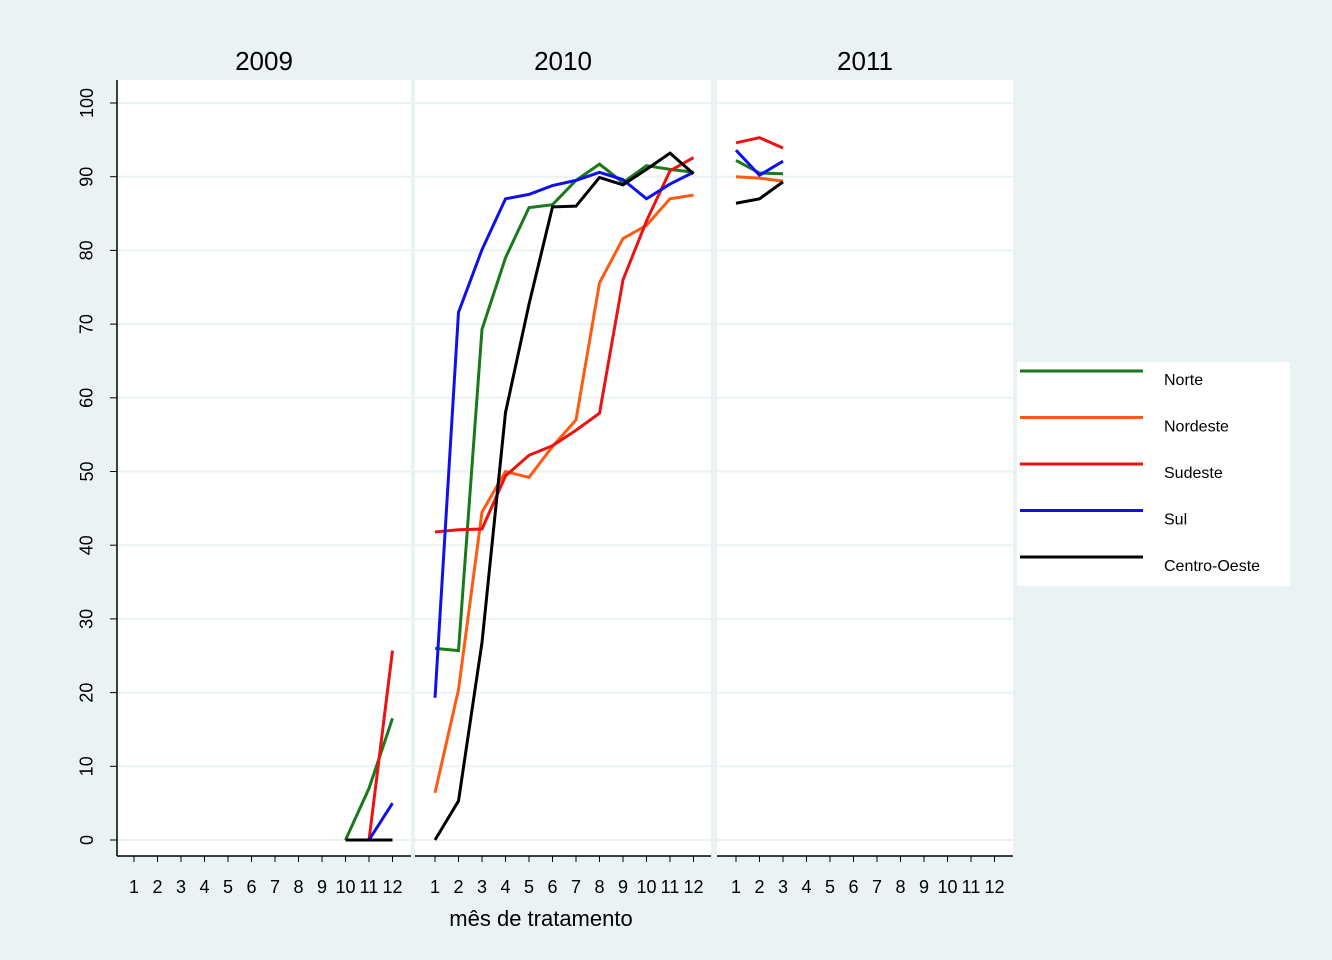 This screenshot has height=960, width=1332. Describe the element at coordinates (1153, 474) in the screenshot. I see `legend` at that location.